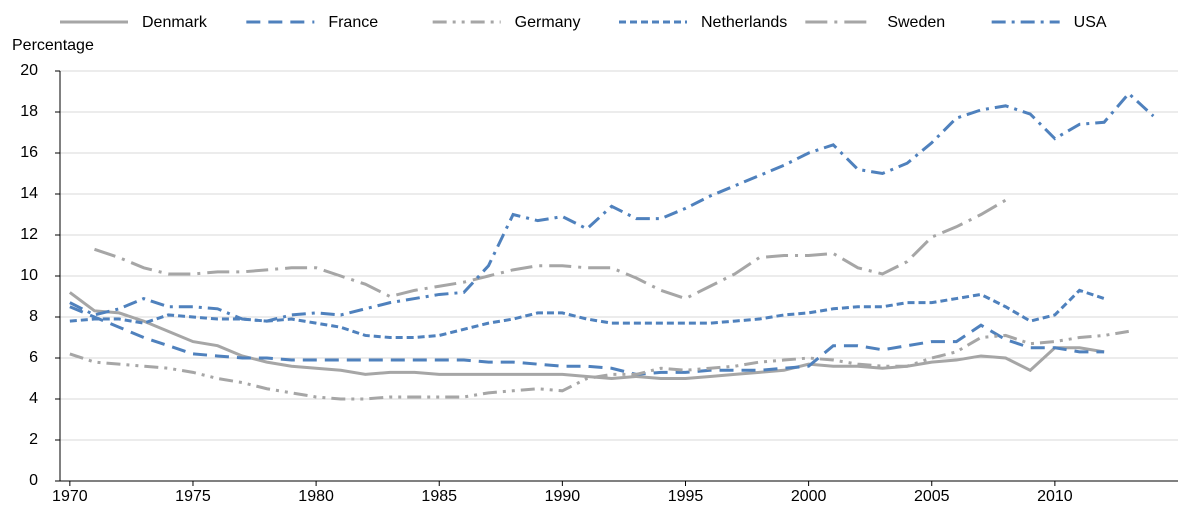 This screenshot has width=1186, height=509. What do you see at coordinates (70, 496) in the screenshot?
I see `x-tick-label: 1970` at bounding box center [70, 496].